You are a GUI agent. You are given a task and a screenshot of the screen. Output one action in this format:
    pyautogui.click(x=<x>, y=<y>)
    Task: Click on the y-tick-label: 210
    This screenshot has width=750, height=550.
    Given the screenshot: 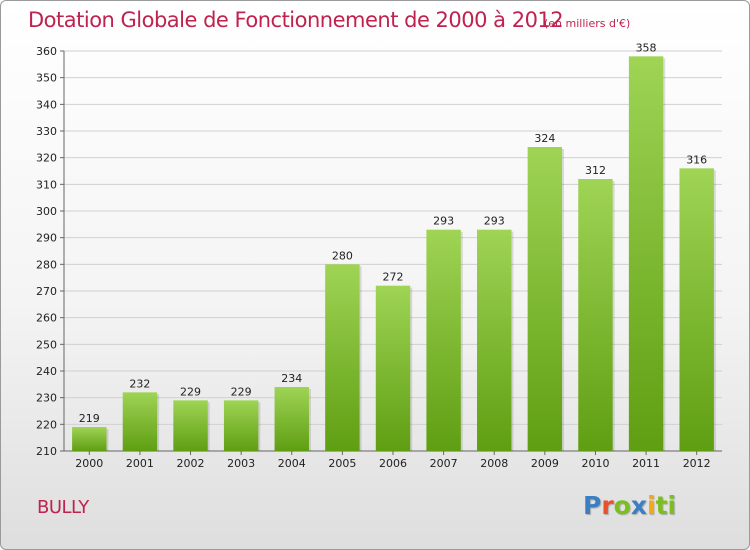 What is the action you would take?
    pyautogui.click(x=46, y=451)
    